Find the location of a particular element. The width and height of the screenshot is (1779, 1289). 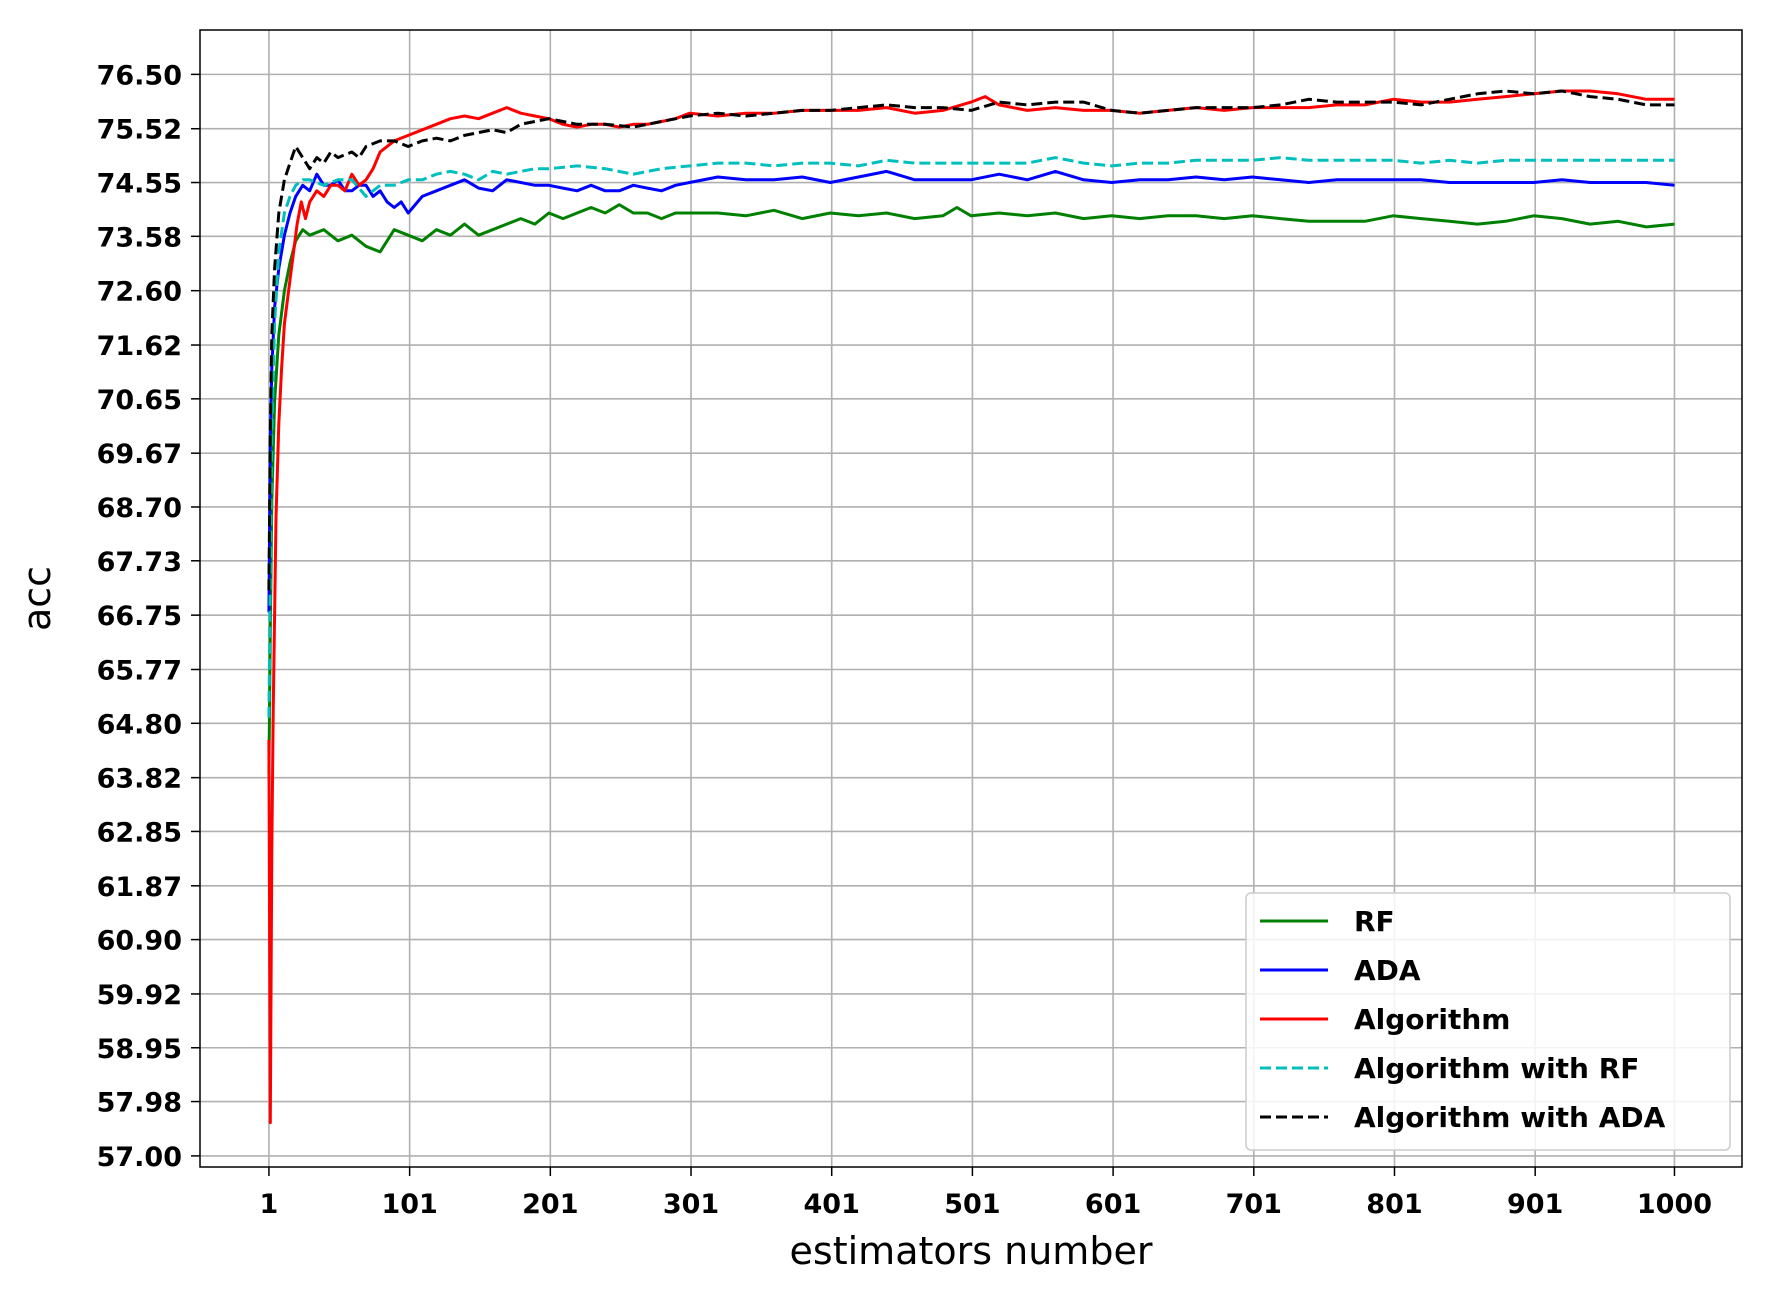

x-axis-title: estimators number is located at coordinates (971, 1251).